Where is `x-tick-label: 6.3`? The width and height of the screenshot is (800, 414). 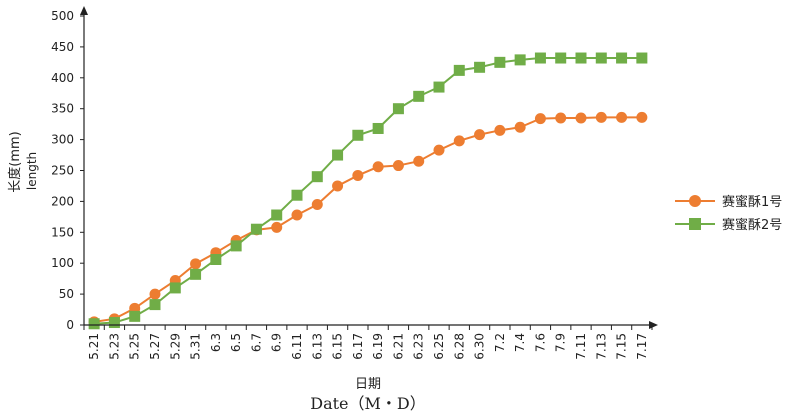
x-tick-label: 6.3 is located at coordinates (216, 342).